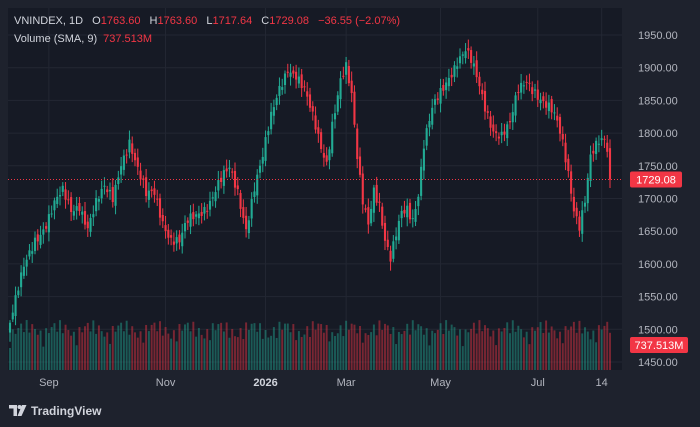 This screenshot has width=700, height=427. Describe the element at coordinates (38, 21) in the screenshot. I see `symbol-label: VNINDEX` at that location.